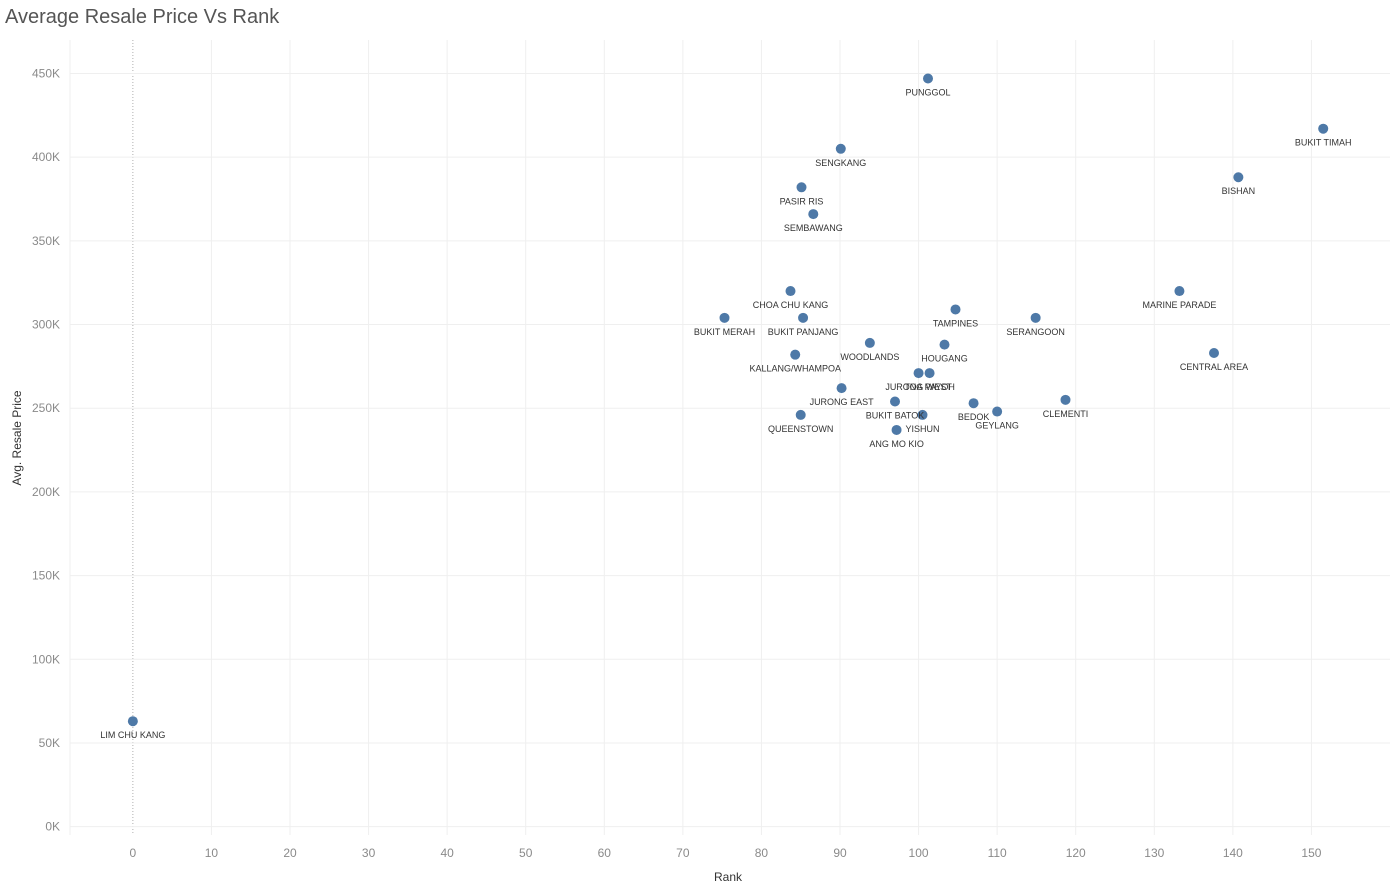 This screenshot has width=1390, height=892. Describe the element at coordinates (813, 228) in the screenshot. I see `point-label: SEMBAWANG` at that location.